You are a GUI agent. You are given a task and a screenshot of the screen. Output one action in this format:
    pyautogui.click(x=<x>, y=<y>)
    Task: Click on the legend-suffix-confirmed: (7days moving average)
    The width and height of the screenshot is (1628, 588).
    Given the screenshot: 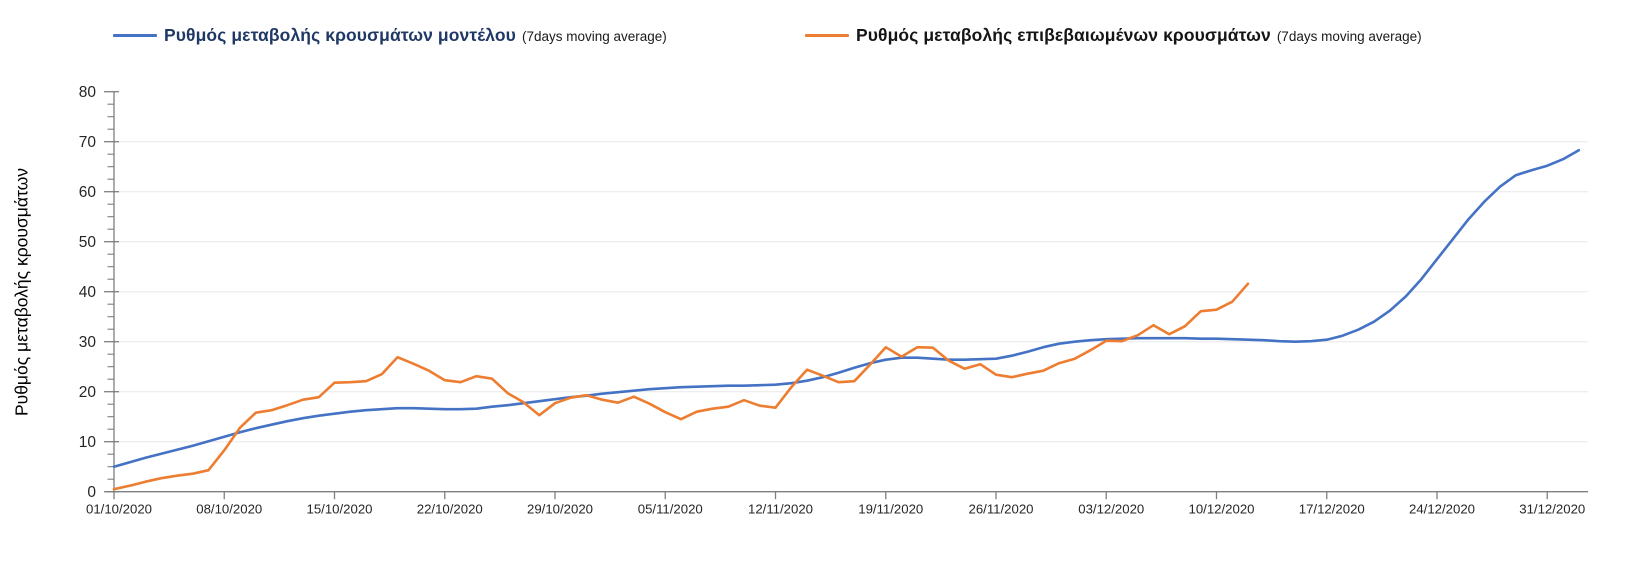 What is the action you would take?
    pyautogui.click(x=1349, y=36)
    